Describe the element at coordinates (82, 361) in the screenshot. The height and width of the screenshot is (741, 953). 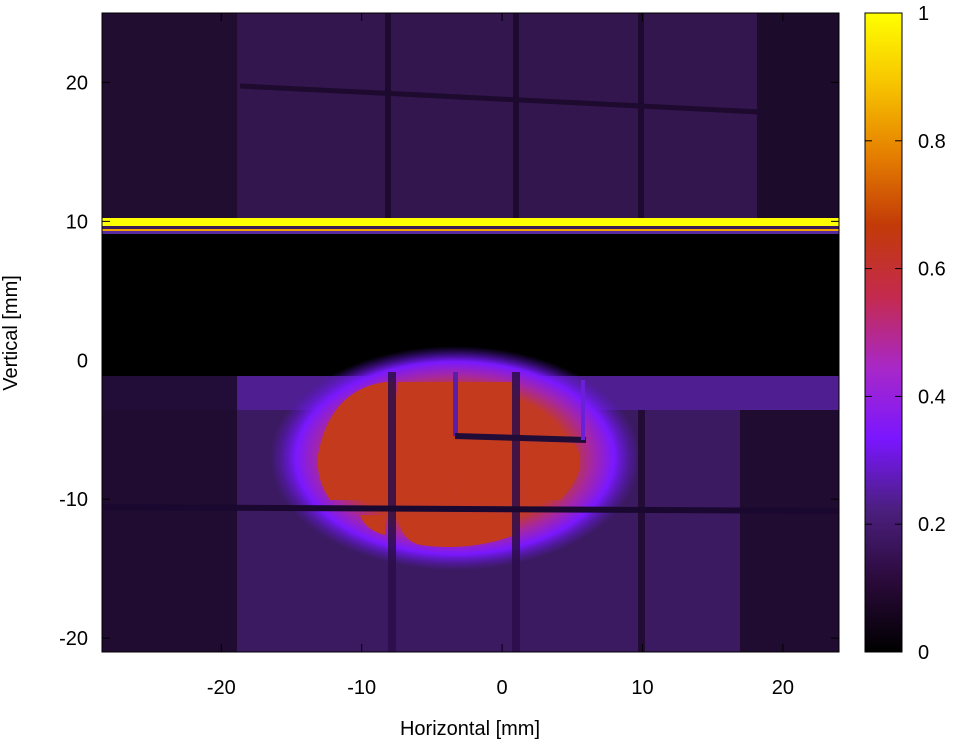
I see `y-tick-label: 0` at that location.